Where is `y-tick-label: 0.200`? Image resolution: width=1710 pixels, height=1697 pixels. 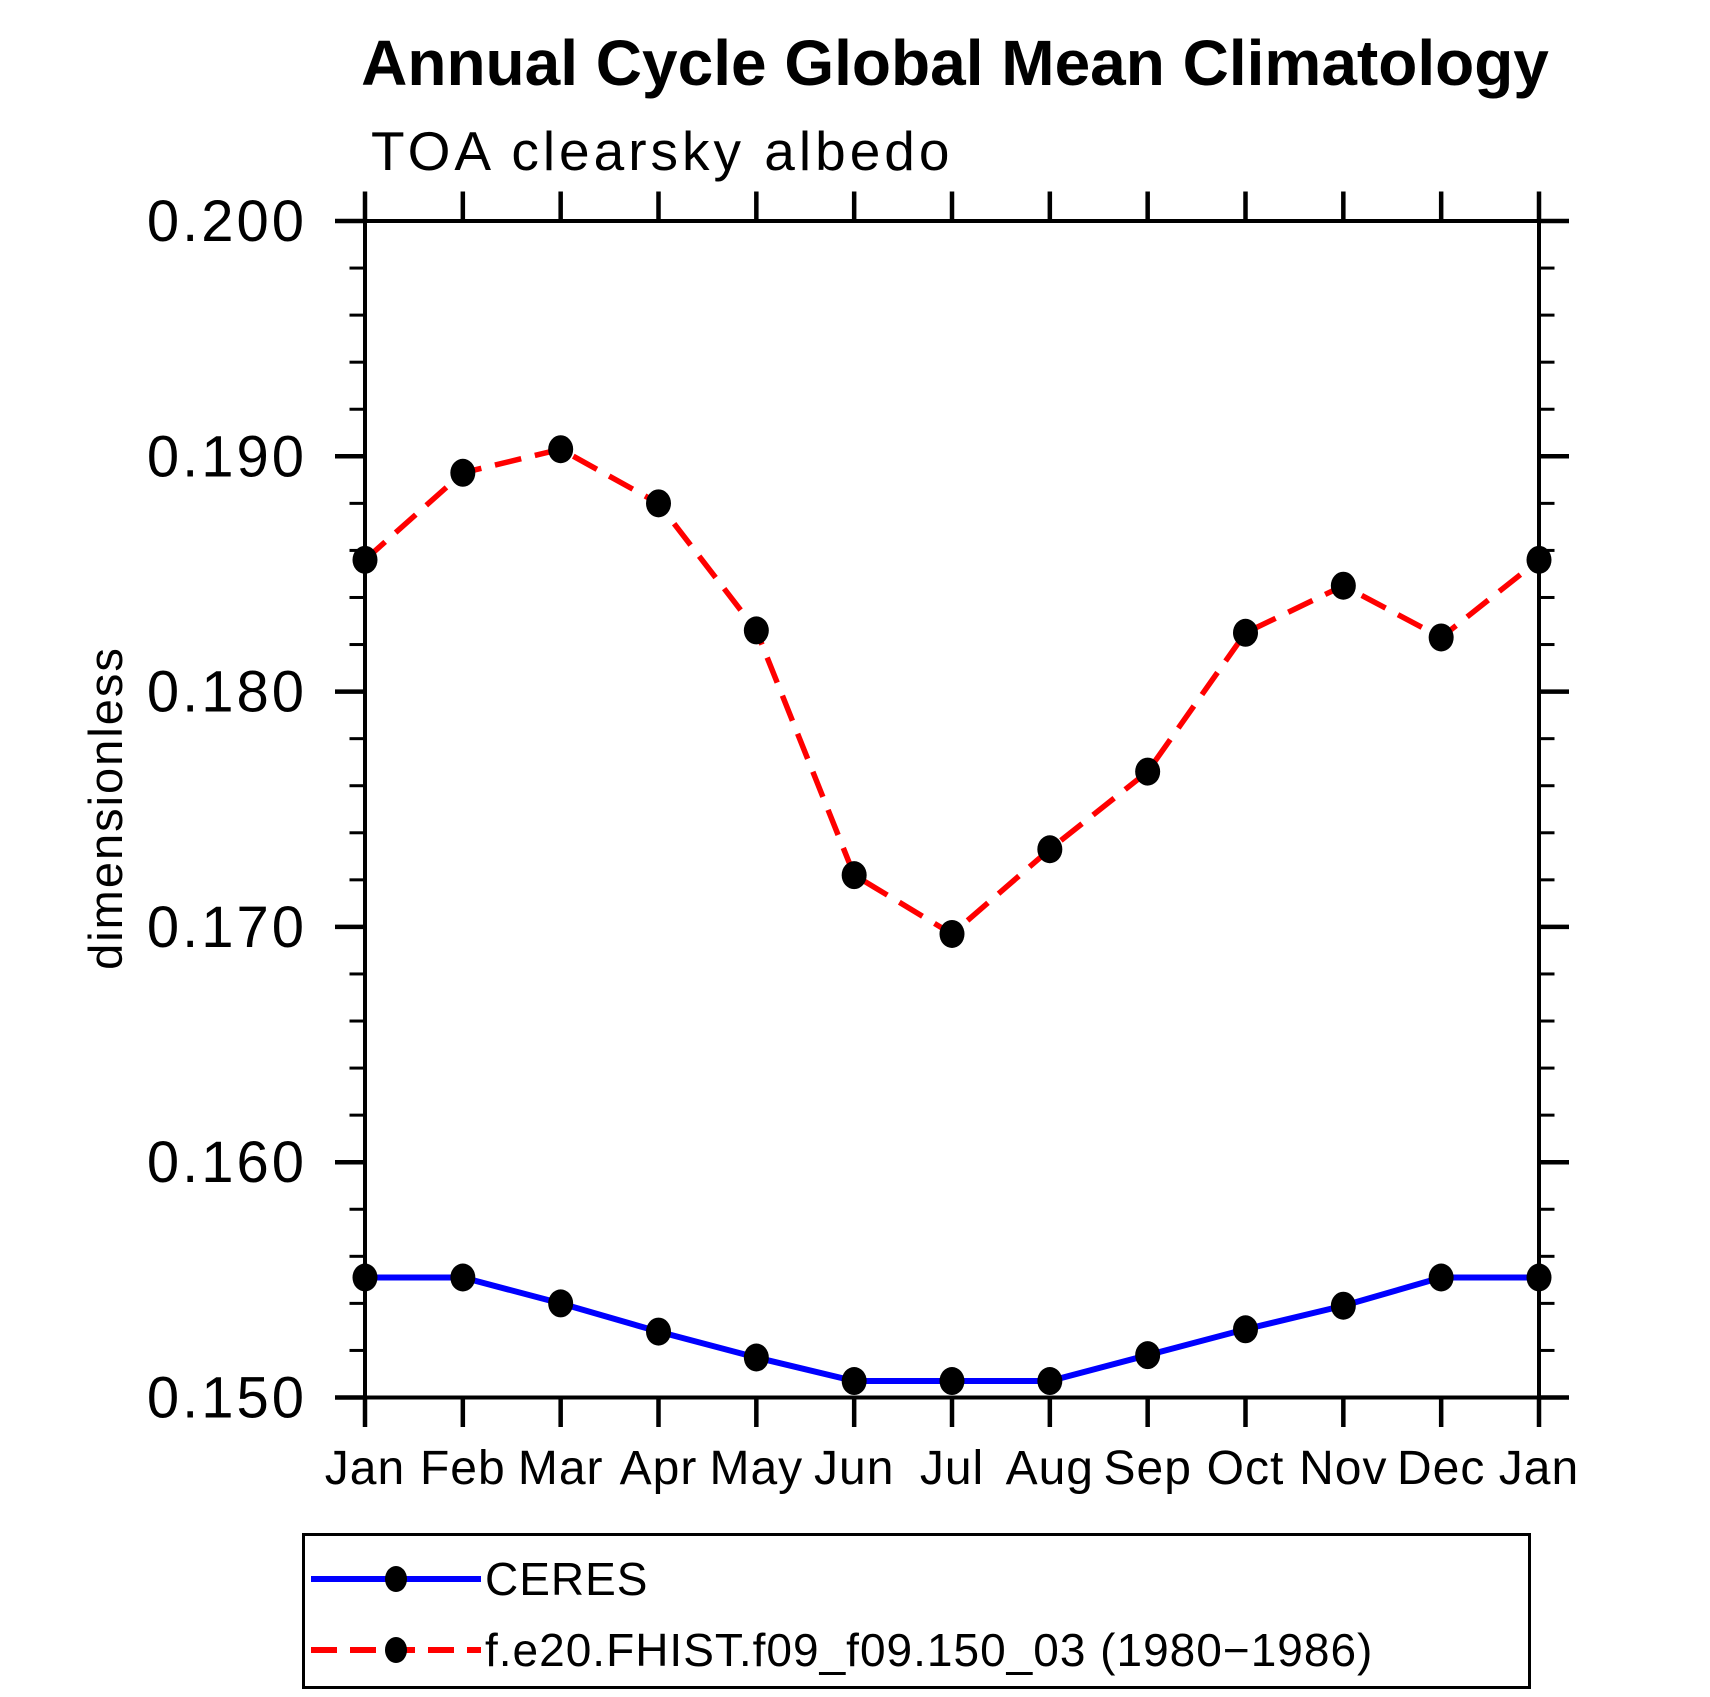
y-tick-label: 0.200 is located at coordinates (227, 221).